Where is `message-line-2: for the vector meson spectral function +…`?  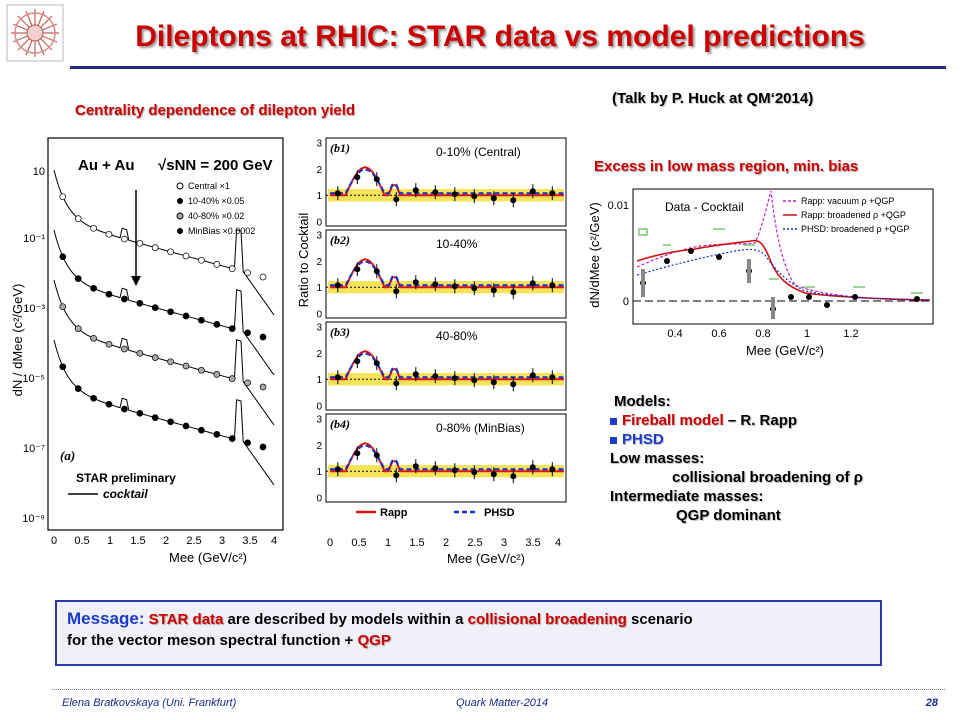
message-line-2: for the vector meson spectral function +… is located at coordinates (468, 640).